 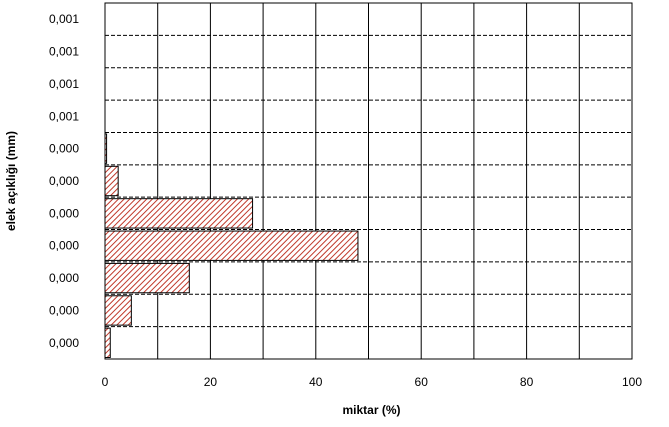 I want to click on x-tick-labels: 0 20 40 60 80 100, so click(x=372, y=382).